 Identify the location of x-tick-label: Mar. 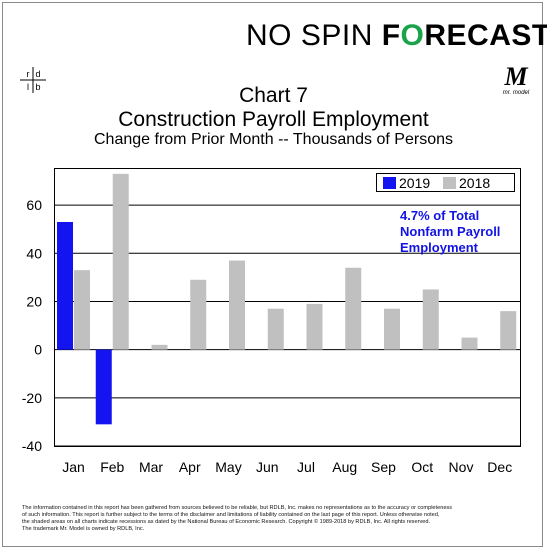
(151, 467).